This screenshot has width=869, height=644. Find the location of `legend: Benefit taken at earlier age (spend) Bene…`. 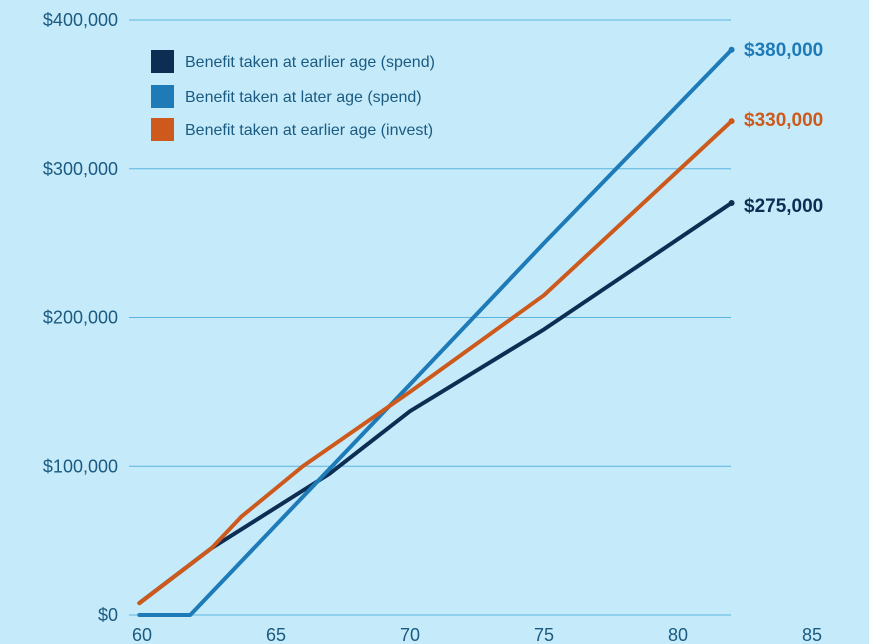

legend: Benefit taken at earlier age (spend) Bene… is located at coordinates (293, 95).